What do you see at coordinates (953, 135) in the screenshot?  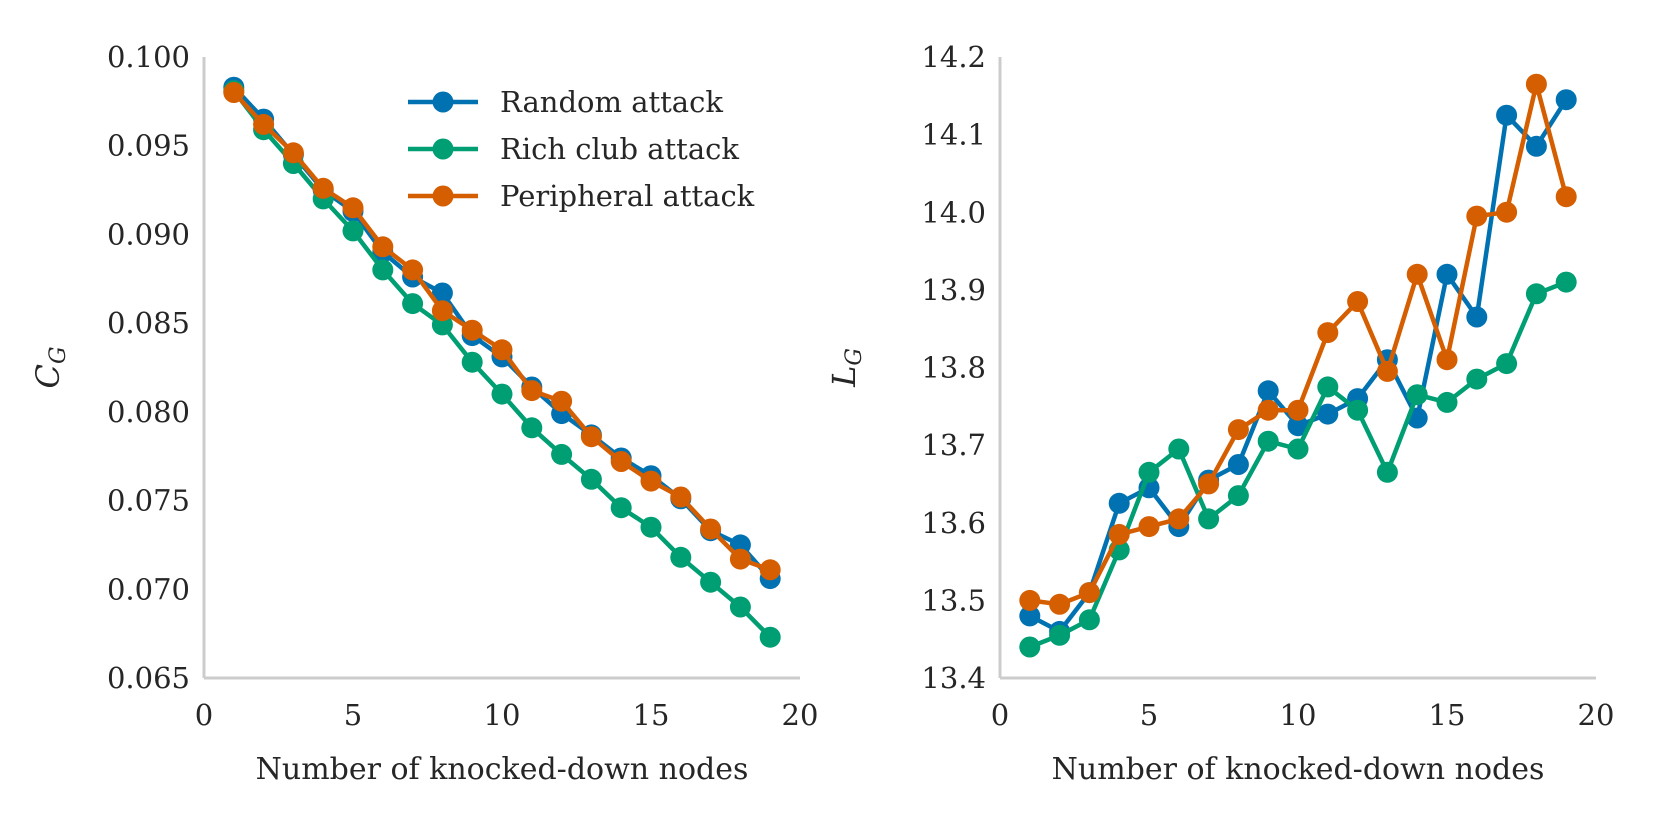 I see `y-tick-label: 14.1` at bounding box center [953, 135].